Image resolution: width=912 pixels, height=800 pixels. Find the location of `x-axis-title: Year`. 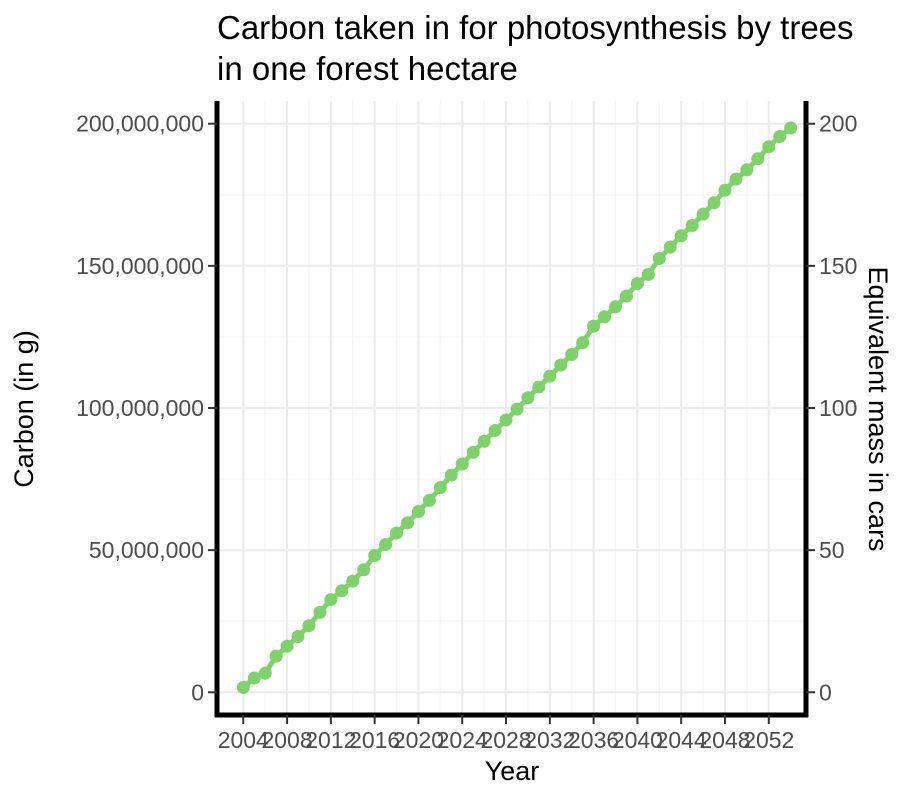

x-axis-title: Year is located at coordinates (512, 771).